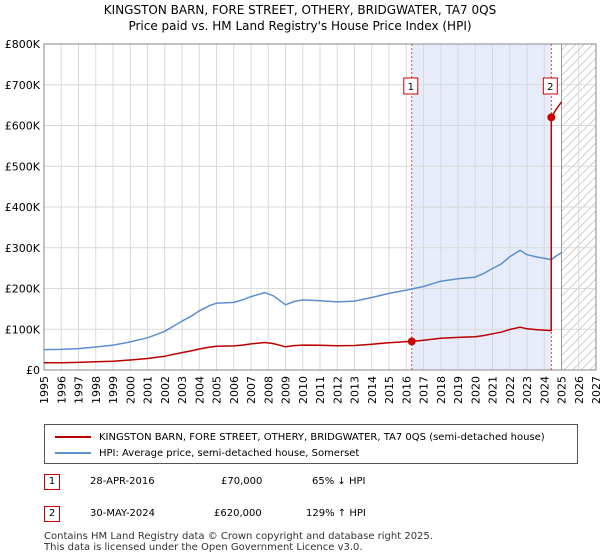  What do you see at coordinates (286, 390) in the screenshot?
I see `x-tick-label-14: 2009` at bounding box center [286, 390].